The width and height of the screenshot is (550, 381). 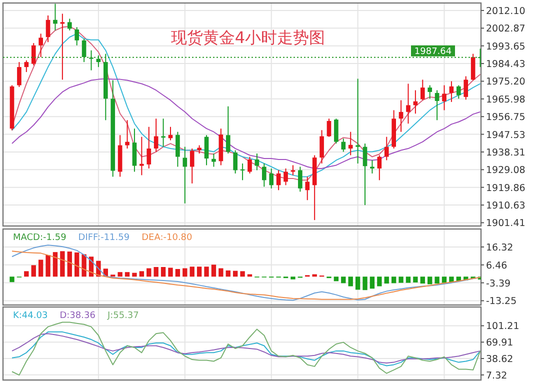 I want to click on series-label: J:55.37, so click(x=122, y=316).